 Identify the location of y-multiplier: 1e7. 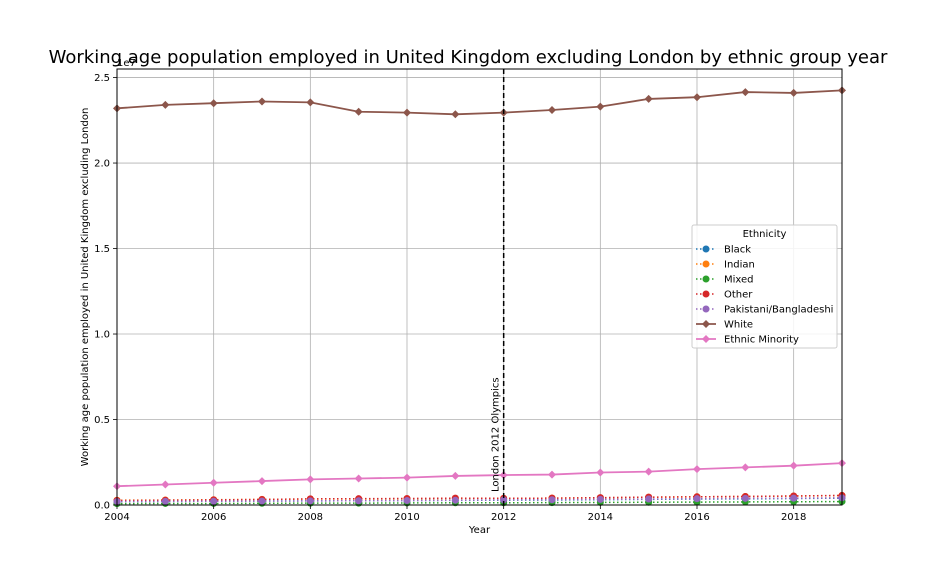
(126, 63).